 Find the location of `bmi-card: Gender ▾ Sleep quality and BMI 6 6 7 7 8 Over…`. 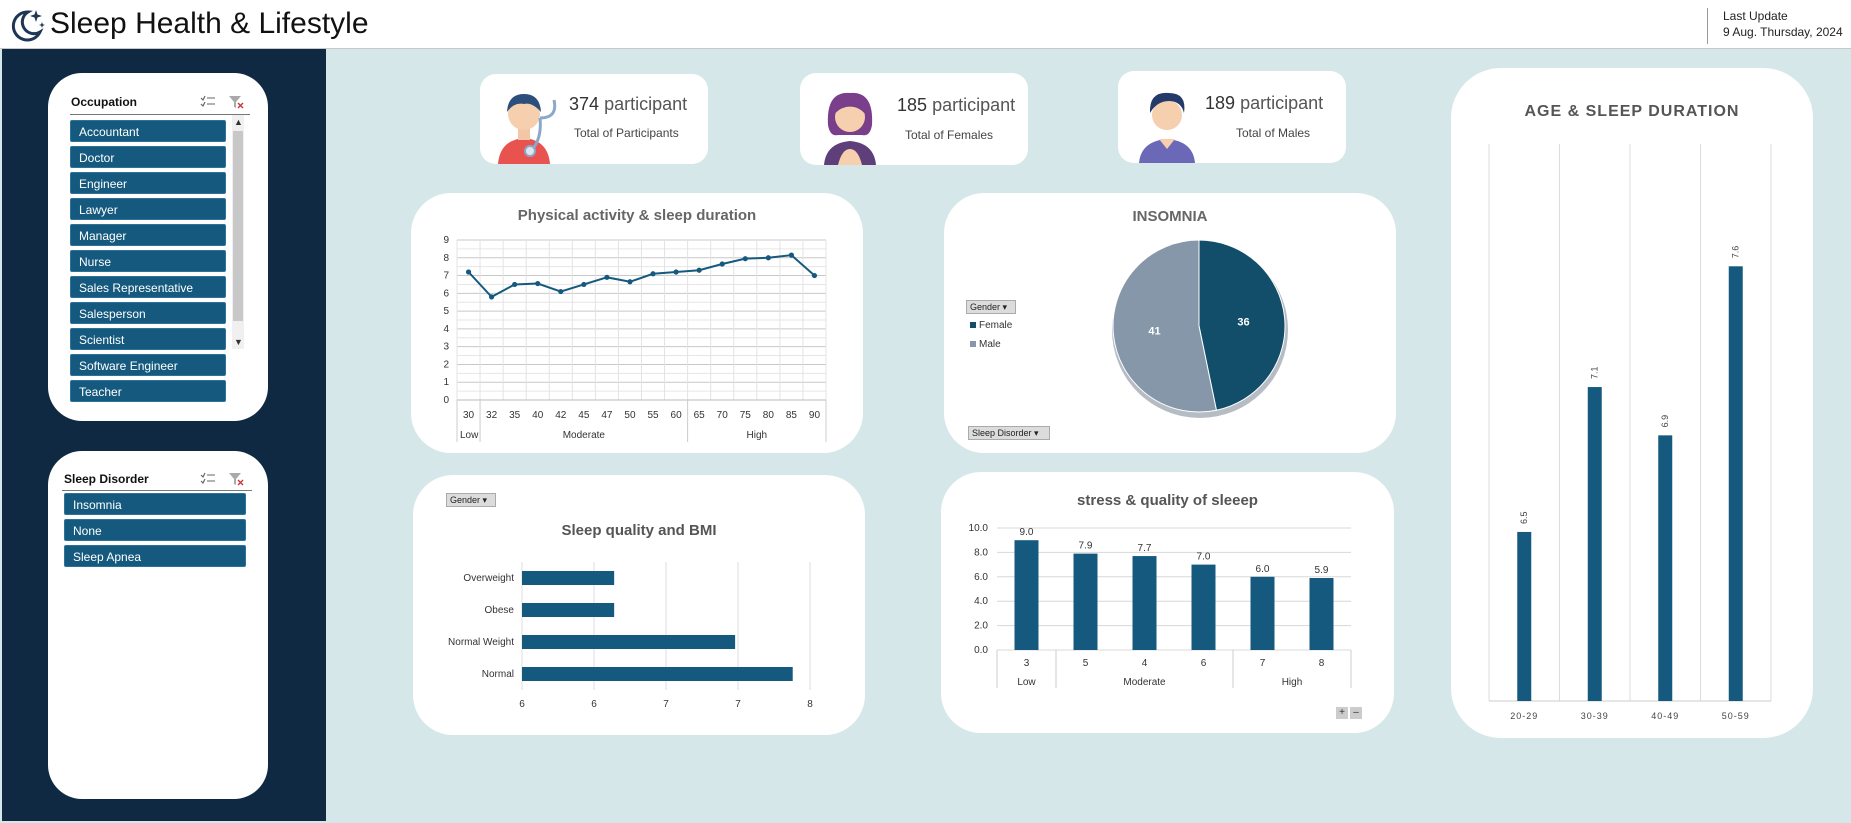

bmi-card: Gender ▾ Sleep quality and BMI 6 6 7 7 8 Over… is located at coordinates (639, 605).